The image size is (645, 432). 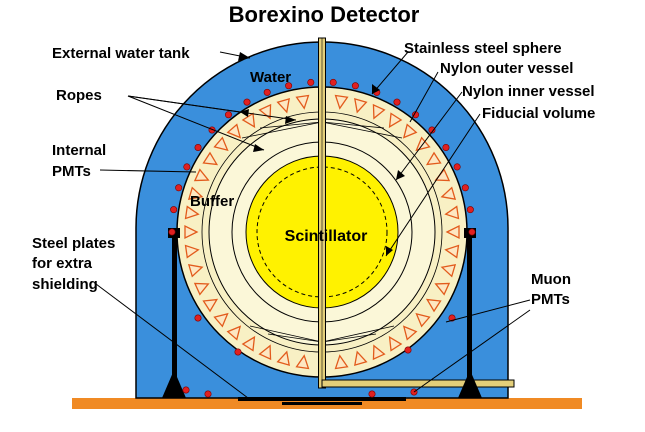 I want to click on label-steel-plates-line1: Steel plates, so click(x=73, y=243).